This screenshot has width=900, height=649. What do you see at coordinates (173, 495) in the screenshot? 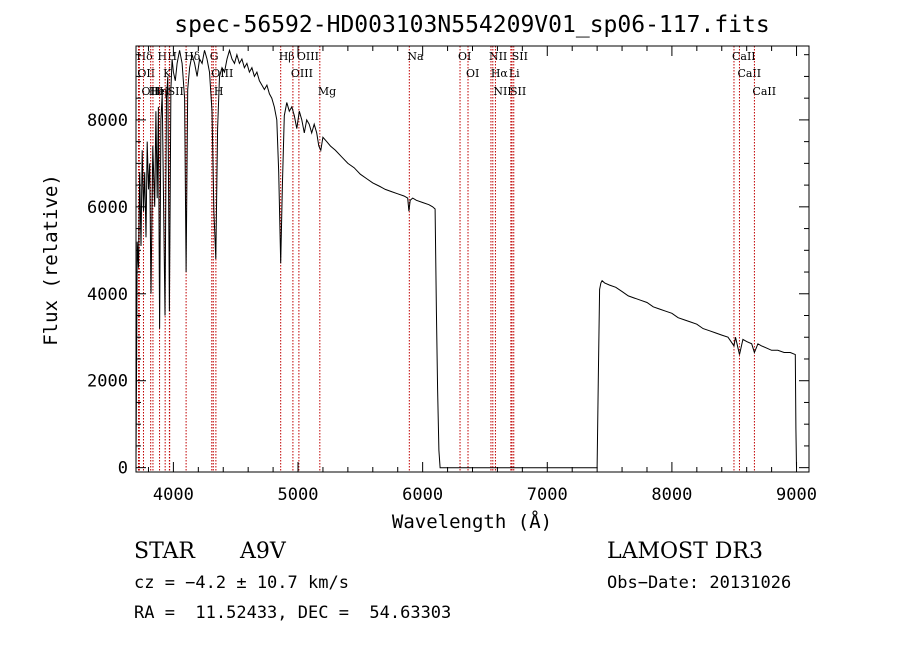
I see `x-tick-label: 4000` at bounding box center [173, 495].